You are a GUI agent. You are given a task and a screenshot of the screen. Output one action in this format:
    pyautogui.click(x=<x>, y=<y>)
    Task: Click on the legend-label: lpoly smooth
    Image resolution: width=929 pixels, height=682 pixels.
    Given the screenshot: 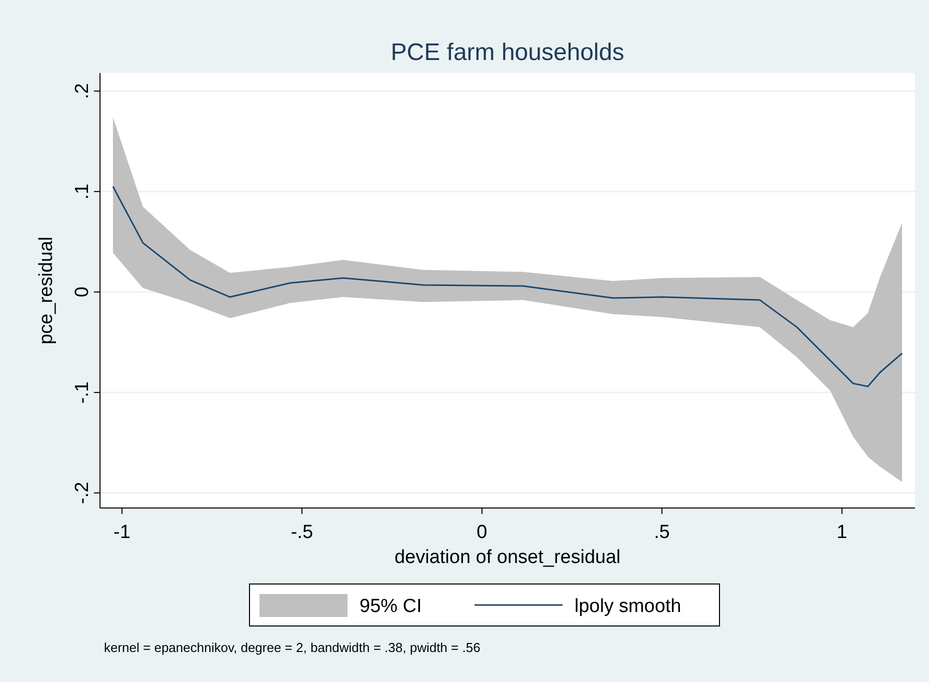 What is the action you would take?
    pyautogui.click(x=628, y=606)
    